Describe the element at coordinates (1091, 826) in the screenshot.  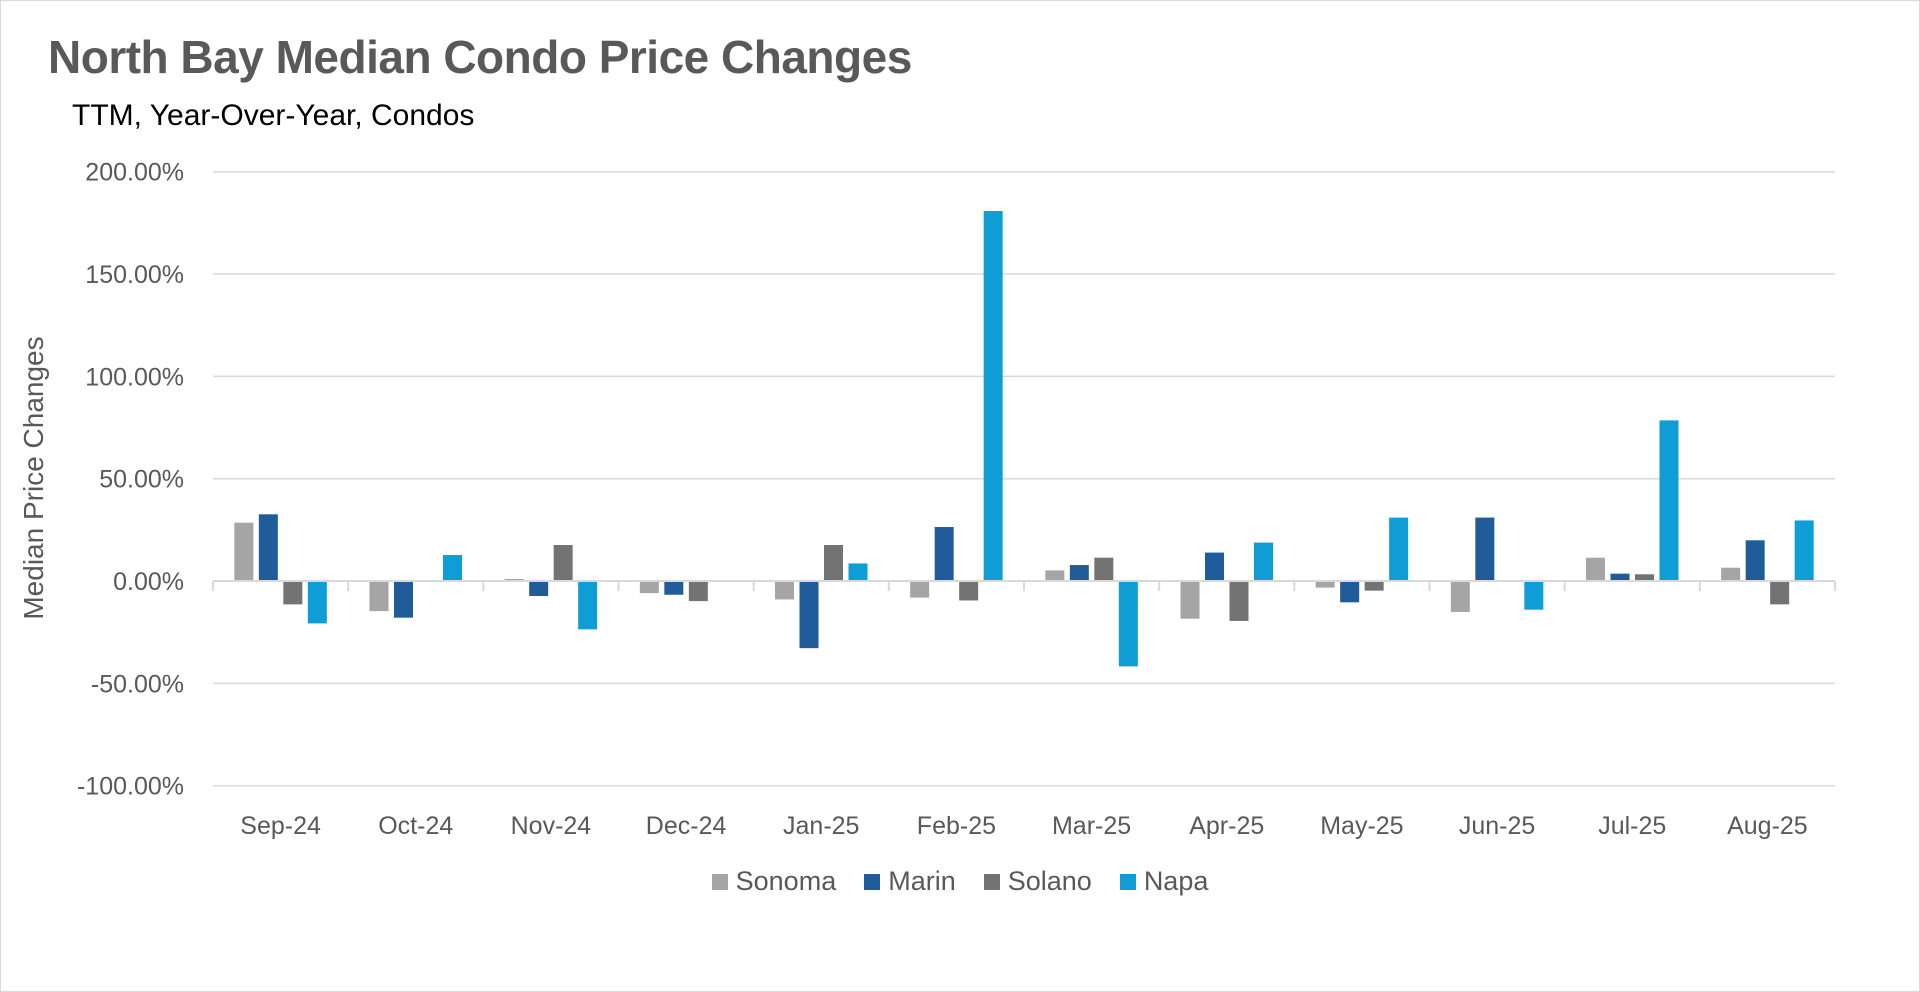
I see `x-tick-label: Mar-25` at that location.